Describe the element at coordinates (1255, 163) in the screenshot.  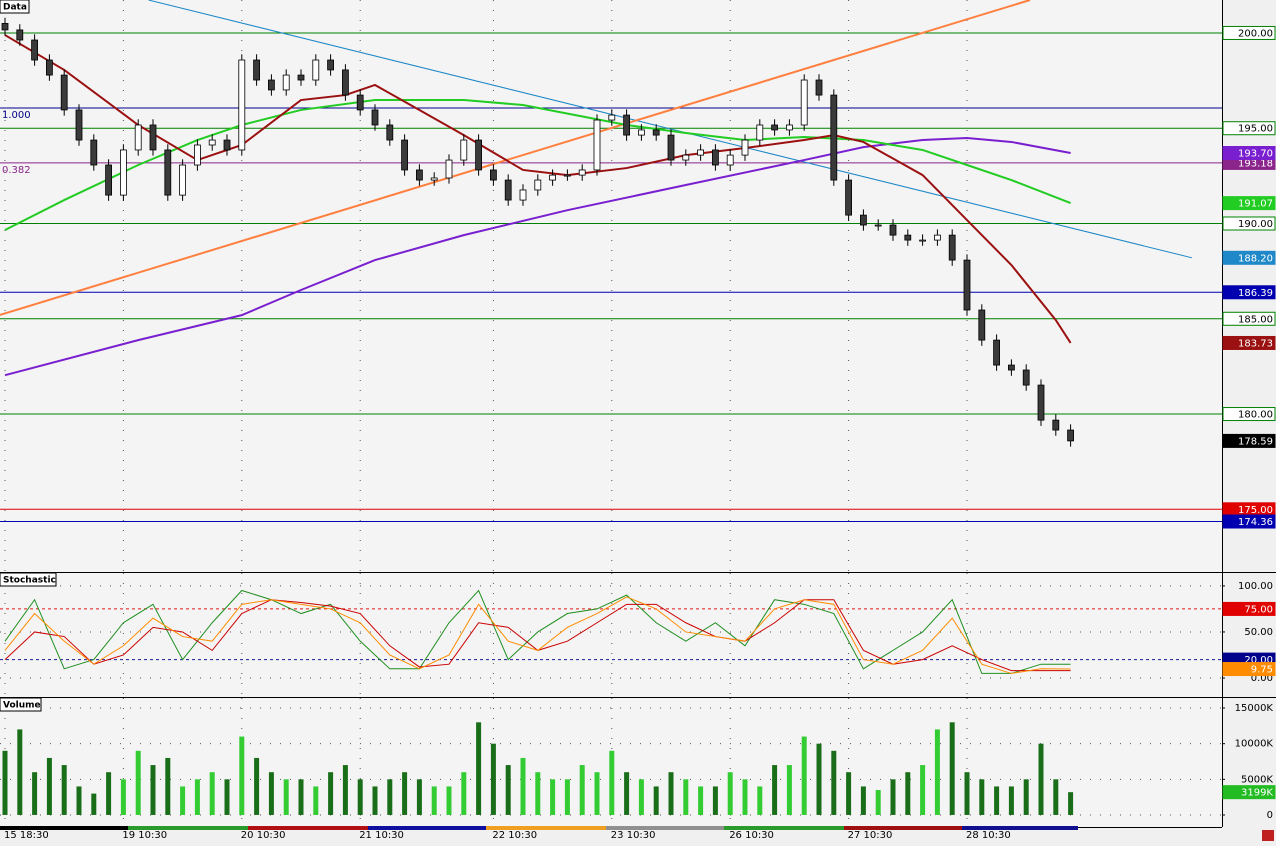
I see `value-tag-label: 193.18` at that location.